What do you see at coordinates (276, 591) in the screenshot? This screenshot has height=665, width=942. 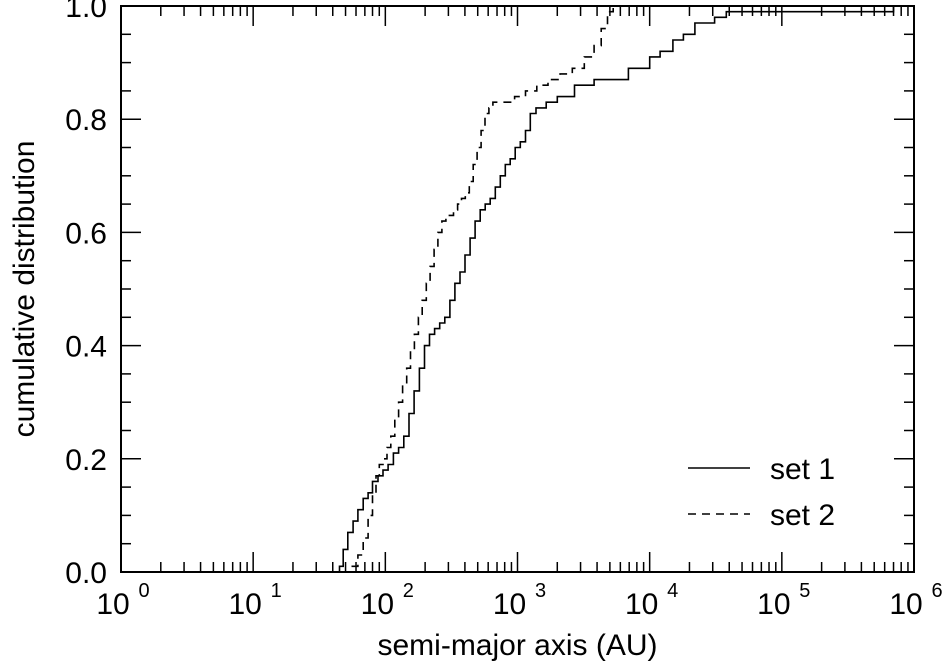 I see `x-tick-exponent: 1` at bounding box center [276, 591].